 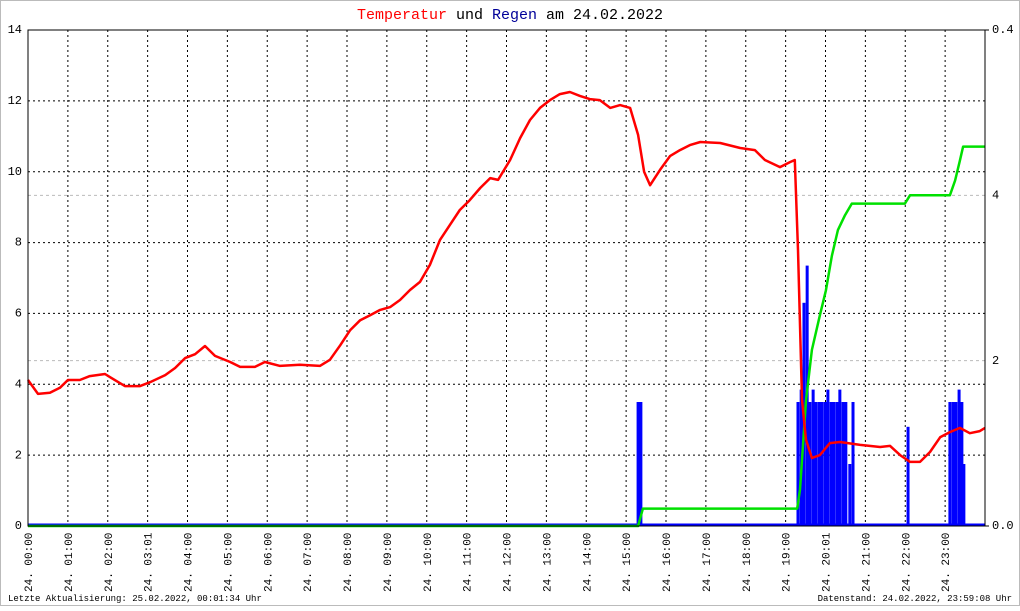 What do you see at coordinates (110, 562) in the screenshot?
I see `x-tick-label: 24. 02:00` at bounding box center [110, 562].